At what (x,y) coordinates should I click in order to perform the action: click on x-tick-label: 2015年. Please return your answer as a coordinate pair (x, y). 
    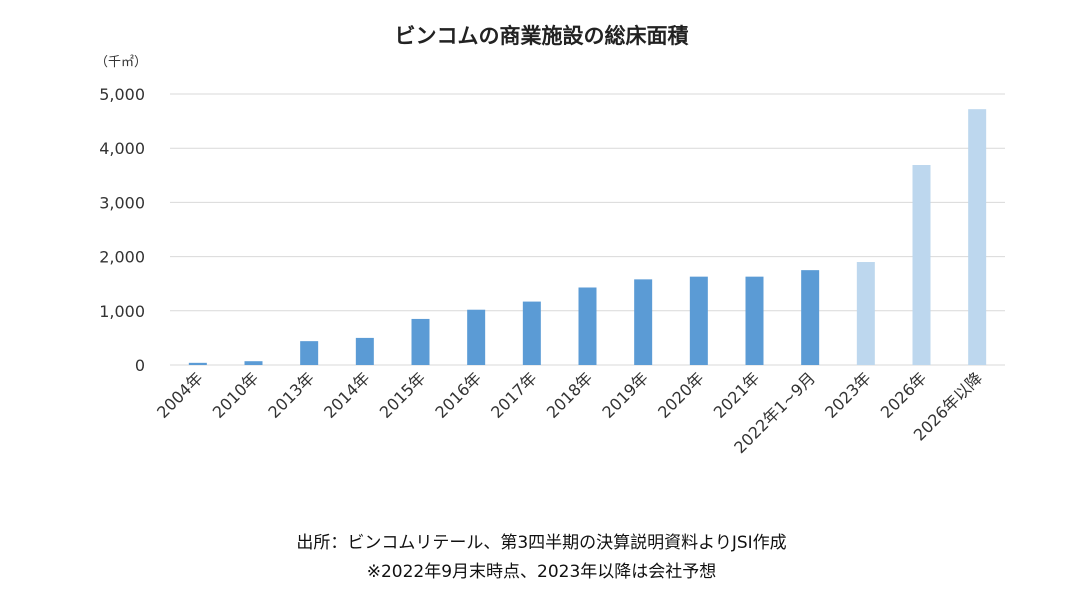
    Looking at the image, I should click on (403, 395).